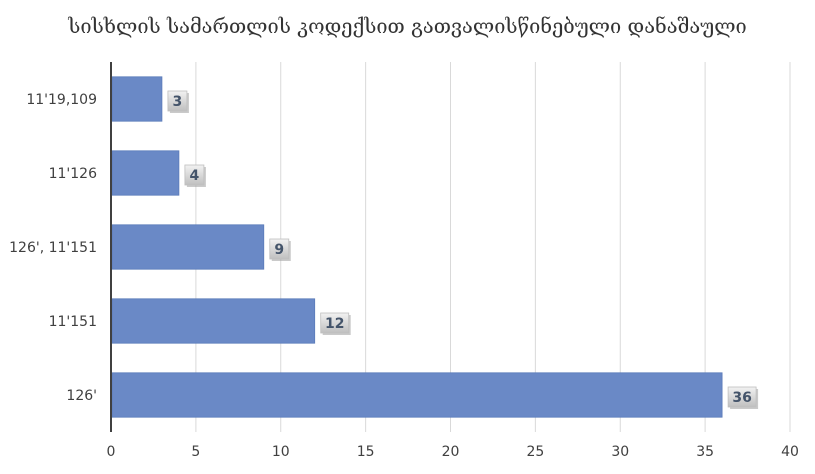  I want to click on x-tick-label: 15, so click(366, 452).